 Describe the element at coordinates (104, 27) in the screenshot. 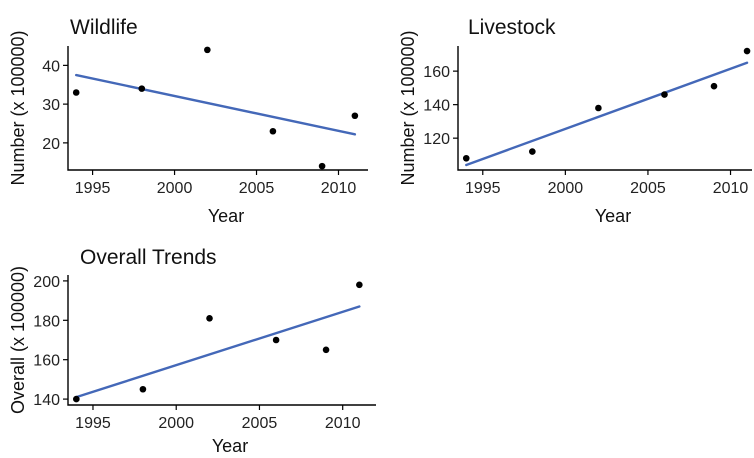

I see `chart-title-wildlife: Wildlife` at that location.